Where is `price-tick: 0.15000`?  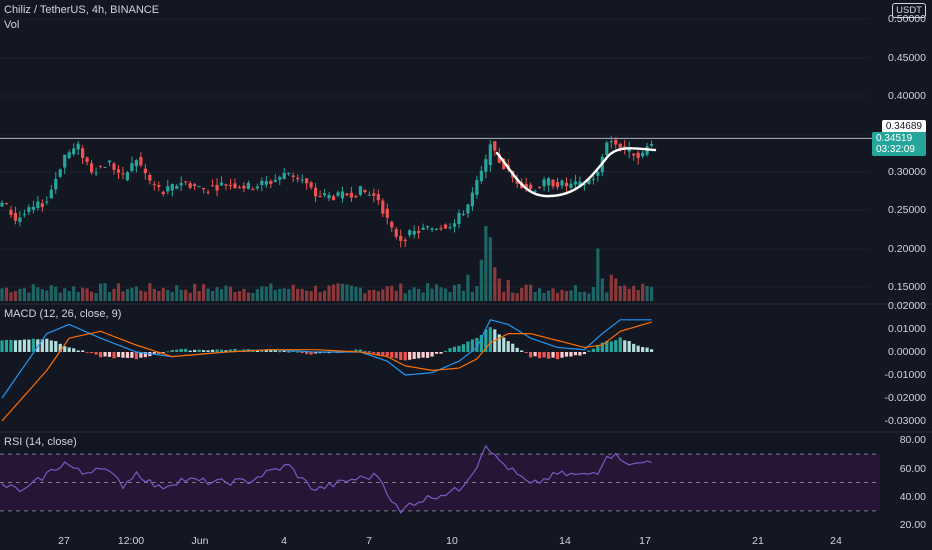 price-tick: 0.15000 is located at coordinates (907, 287).